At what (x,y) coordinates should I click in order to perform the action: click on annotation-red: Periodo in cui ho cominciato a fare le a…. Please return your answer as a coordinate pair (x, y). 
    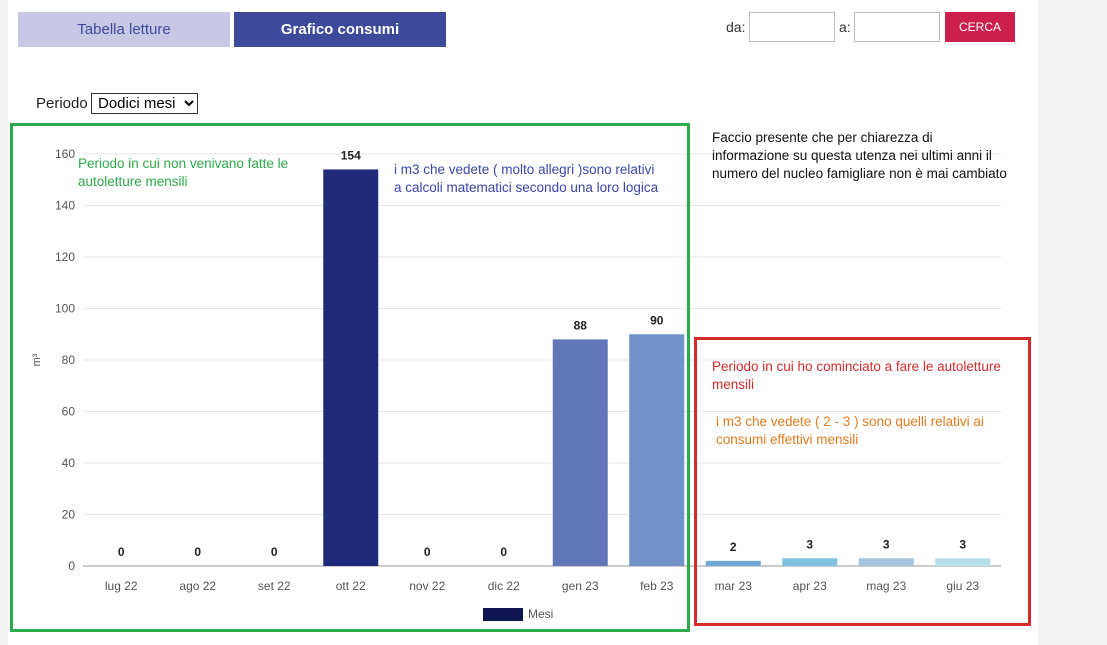
    Looking at the image, I should click on (856, 375).